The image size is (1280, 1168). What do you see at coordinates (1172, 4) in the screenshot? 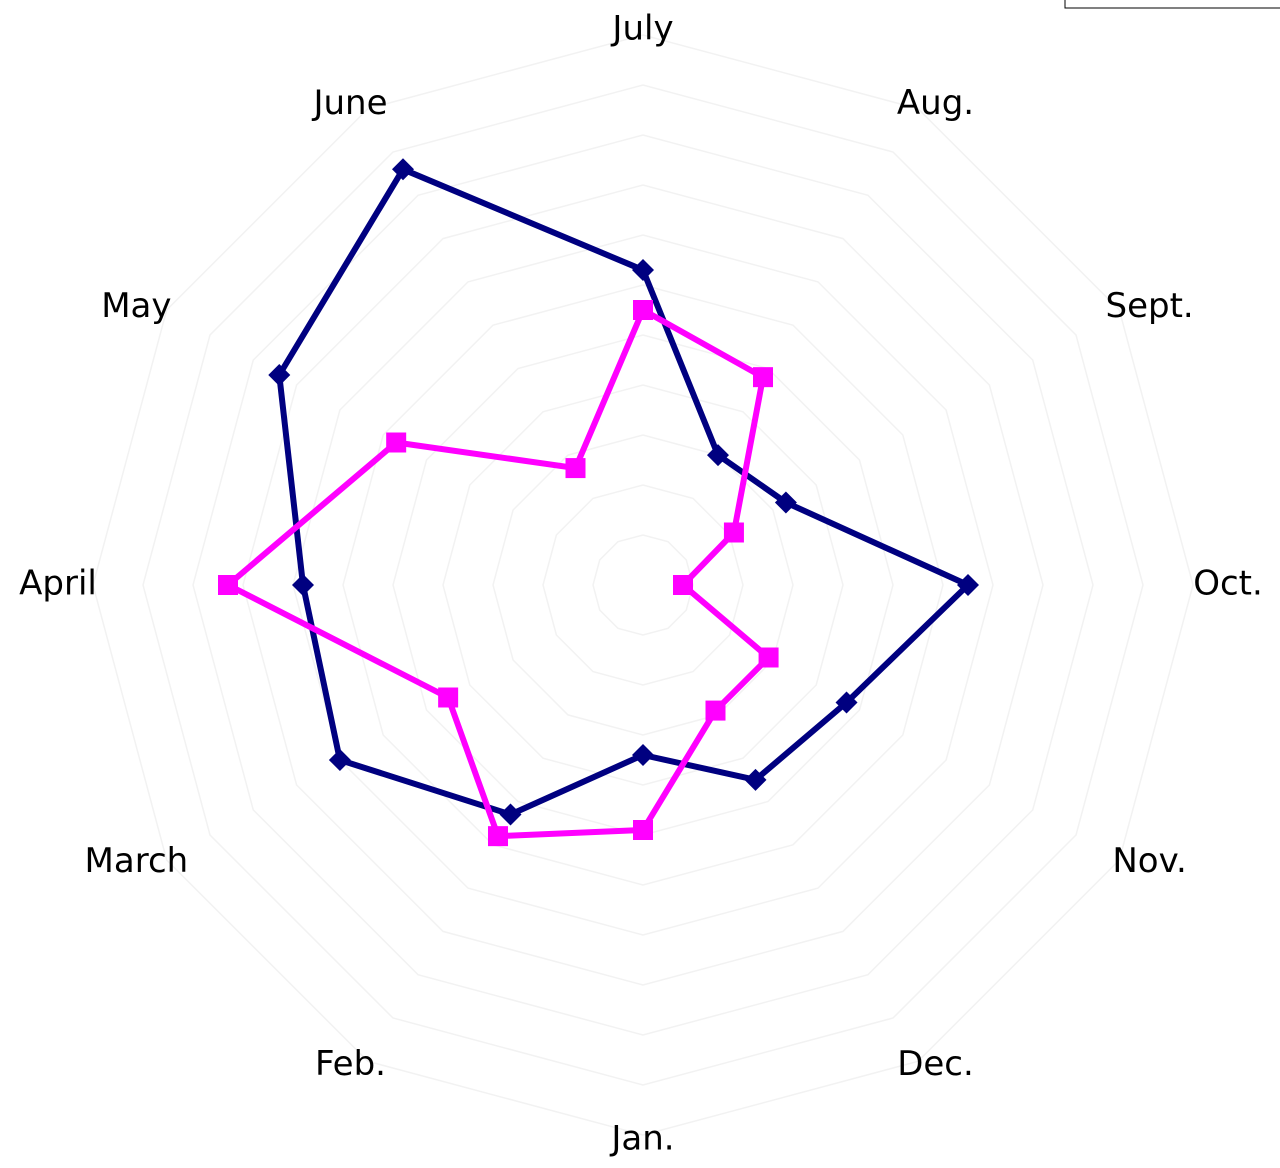
I see `legend-box` at bounding box center [1172, 4].